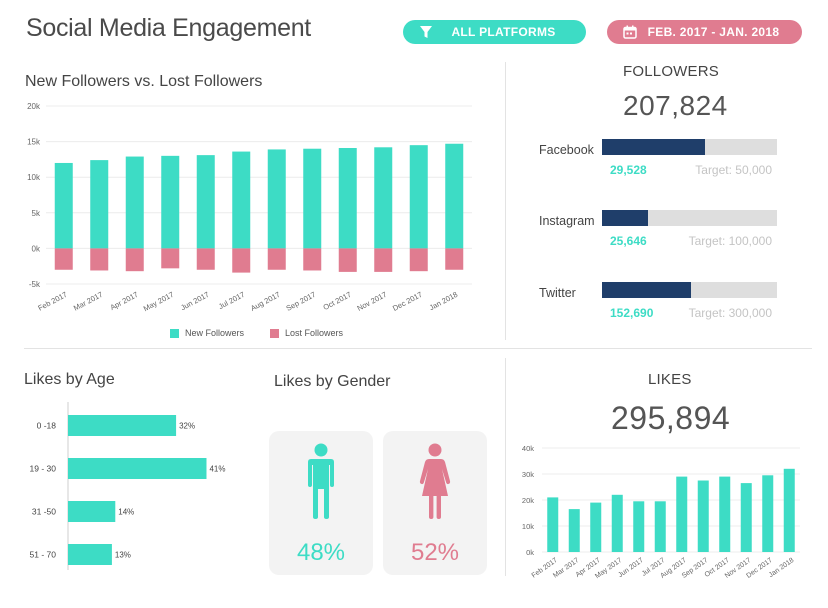  What do you see at coordinates (314, 333) in the screenshot?
I see `legend-label-lost: Lost Followers` at bounding box center [314, 333].